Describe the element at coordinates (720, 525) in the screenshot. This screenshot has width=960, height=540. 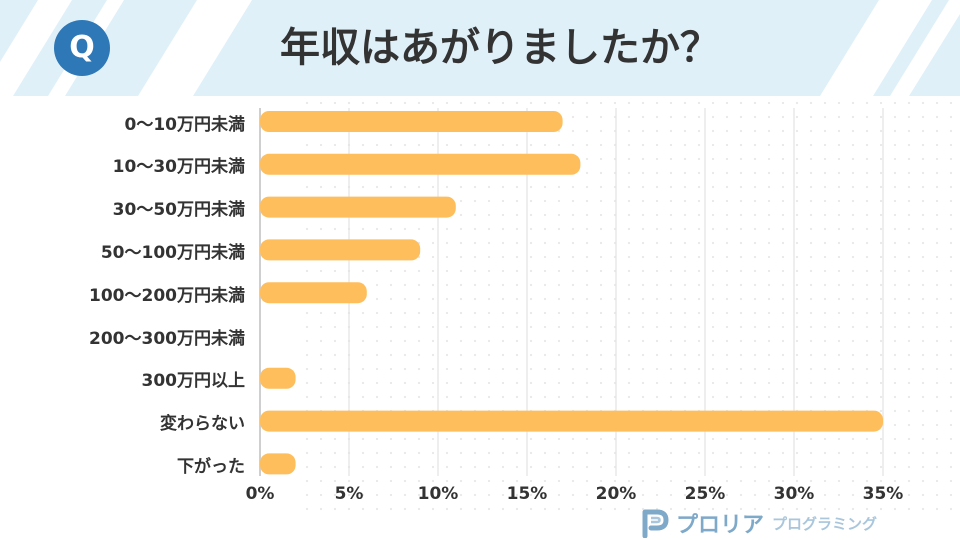
I see `brand-name: プロリア` at that location.